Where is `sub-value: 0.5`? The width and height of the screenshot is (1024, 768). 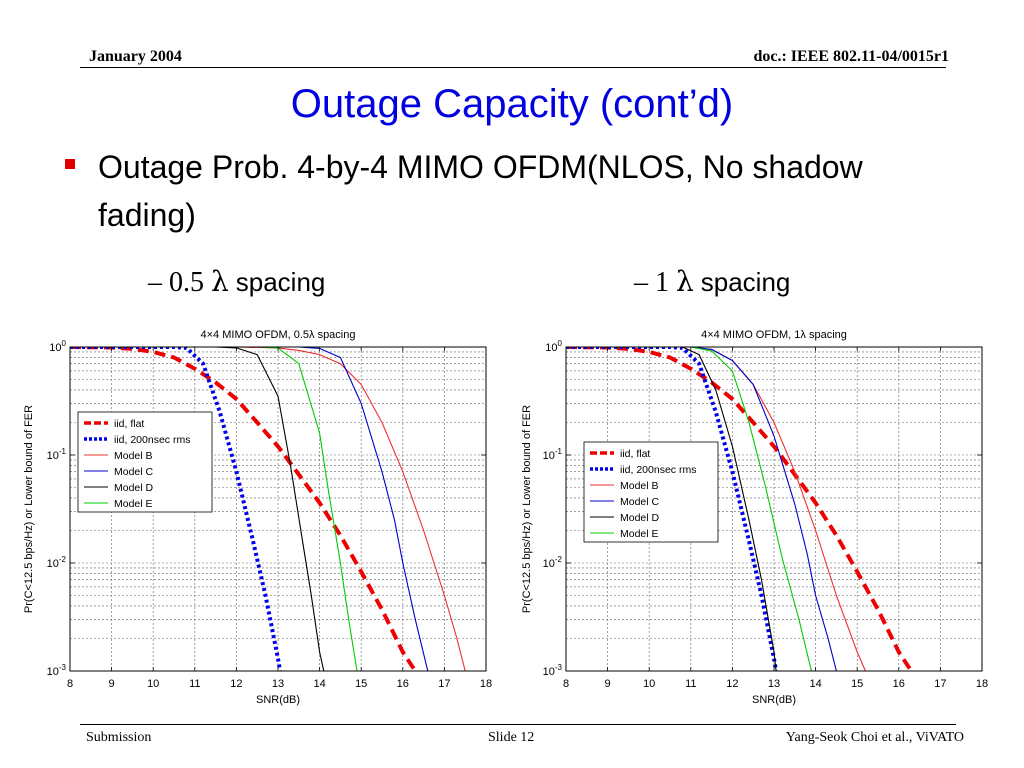
sub-value: 0.5 is located at coordinates (186, 282).